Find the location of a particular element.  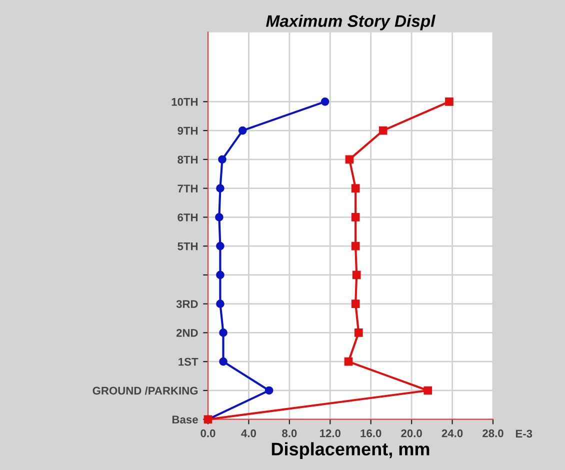

y-tick-label: GROUND /PARKING is located at coordinates (145, 390).